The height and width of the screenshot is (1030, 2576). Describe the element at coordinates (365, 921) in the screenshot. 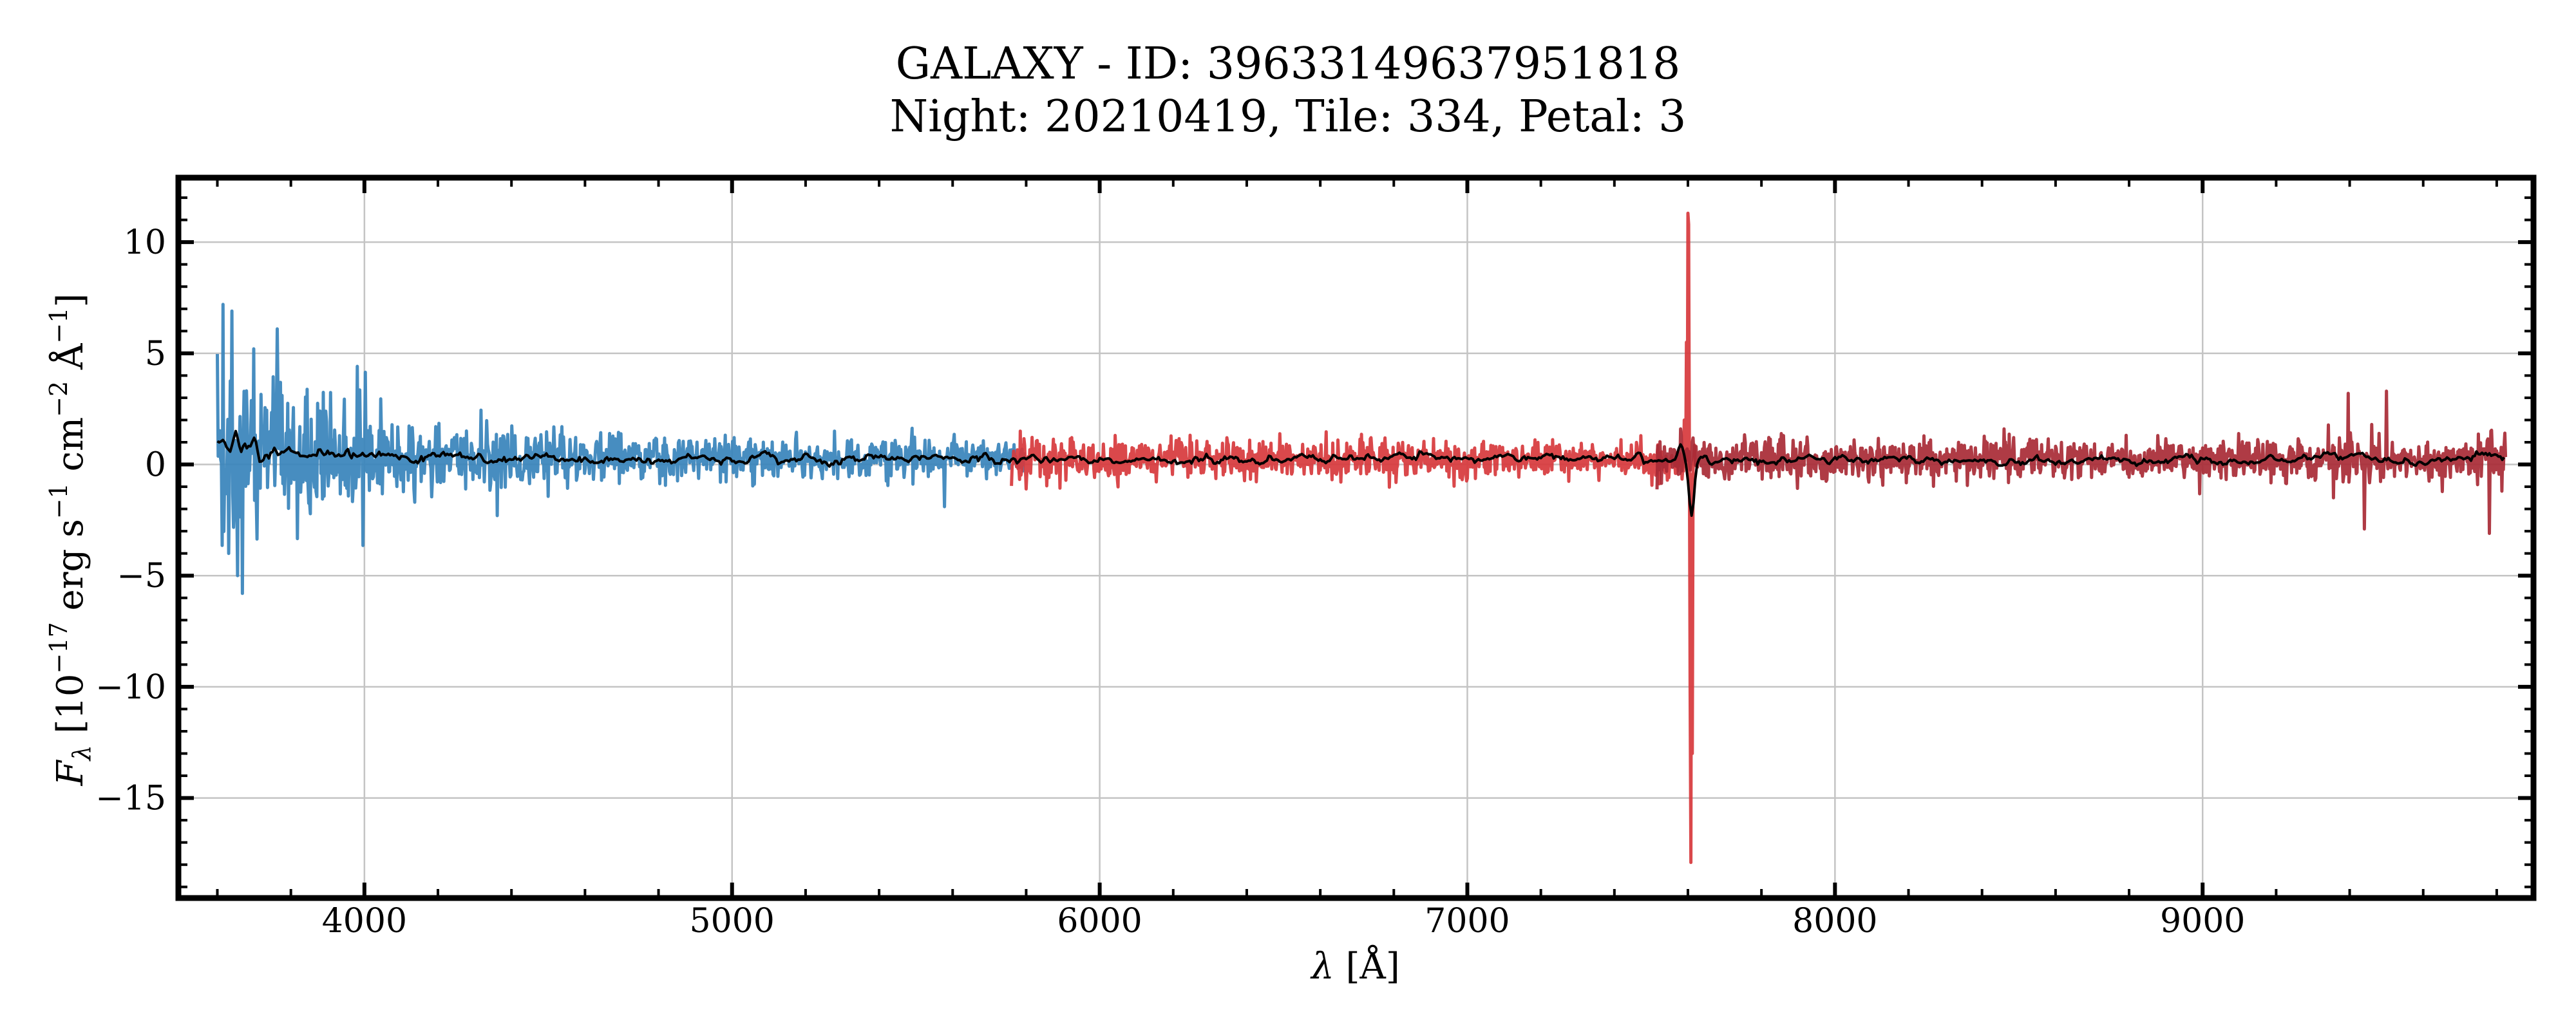

I see `x-tick-label: 4000` at that location.